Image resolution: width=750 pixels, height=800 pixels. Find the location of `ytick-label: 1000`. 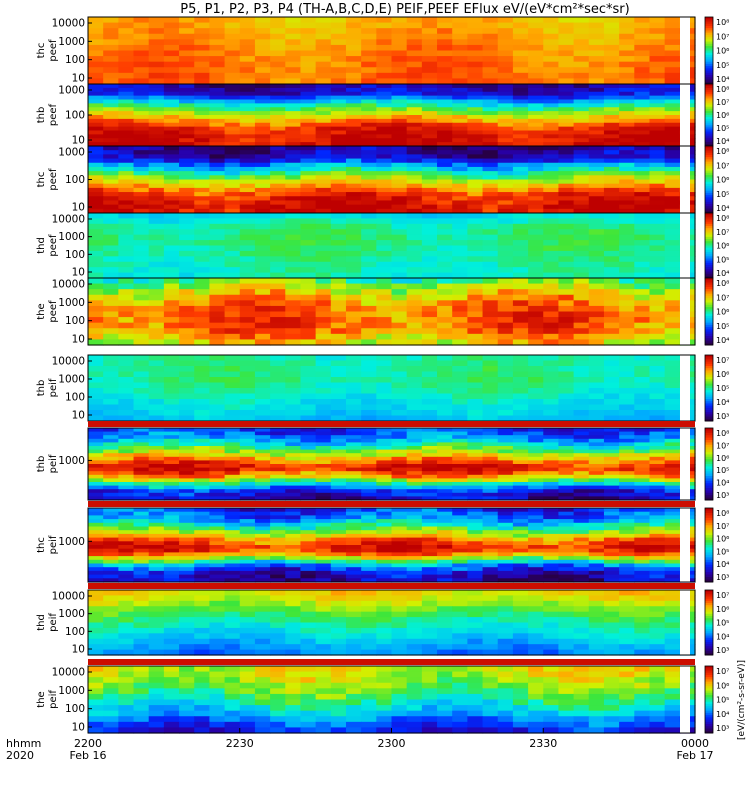

ytick-label: 1000 is located at coordinates (71, 380).